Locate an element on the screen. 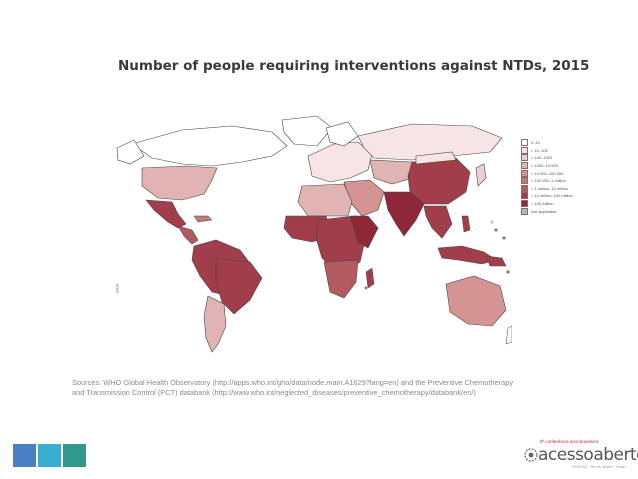 This screenshot has height=479, width=638. legend-item: Not applicable is located at coordinates (552, 211).